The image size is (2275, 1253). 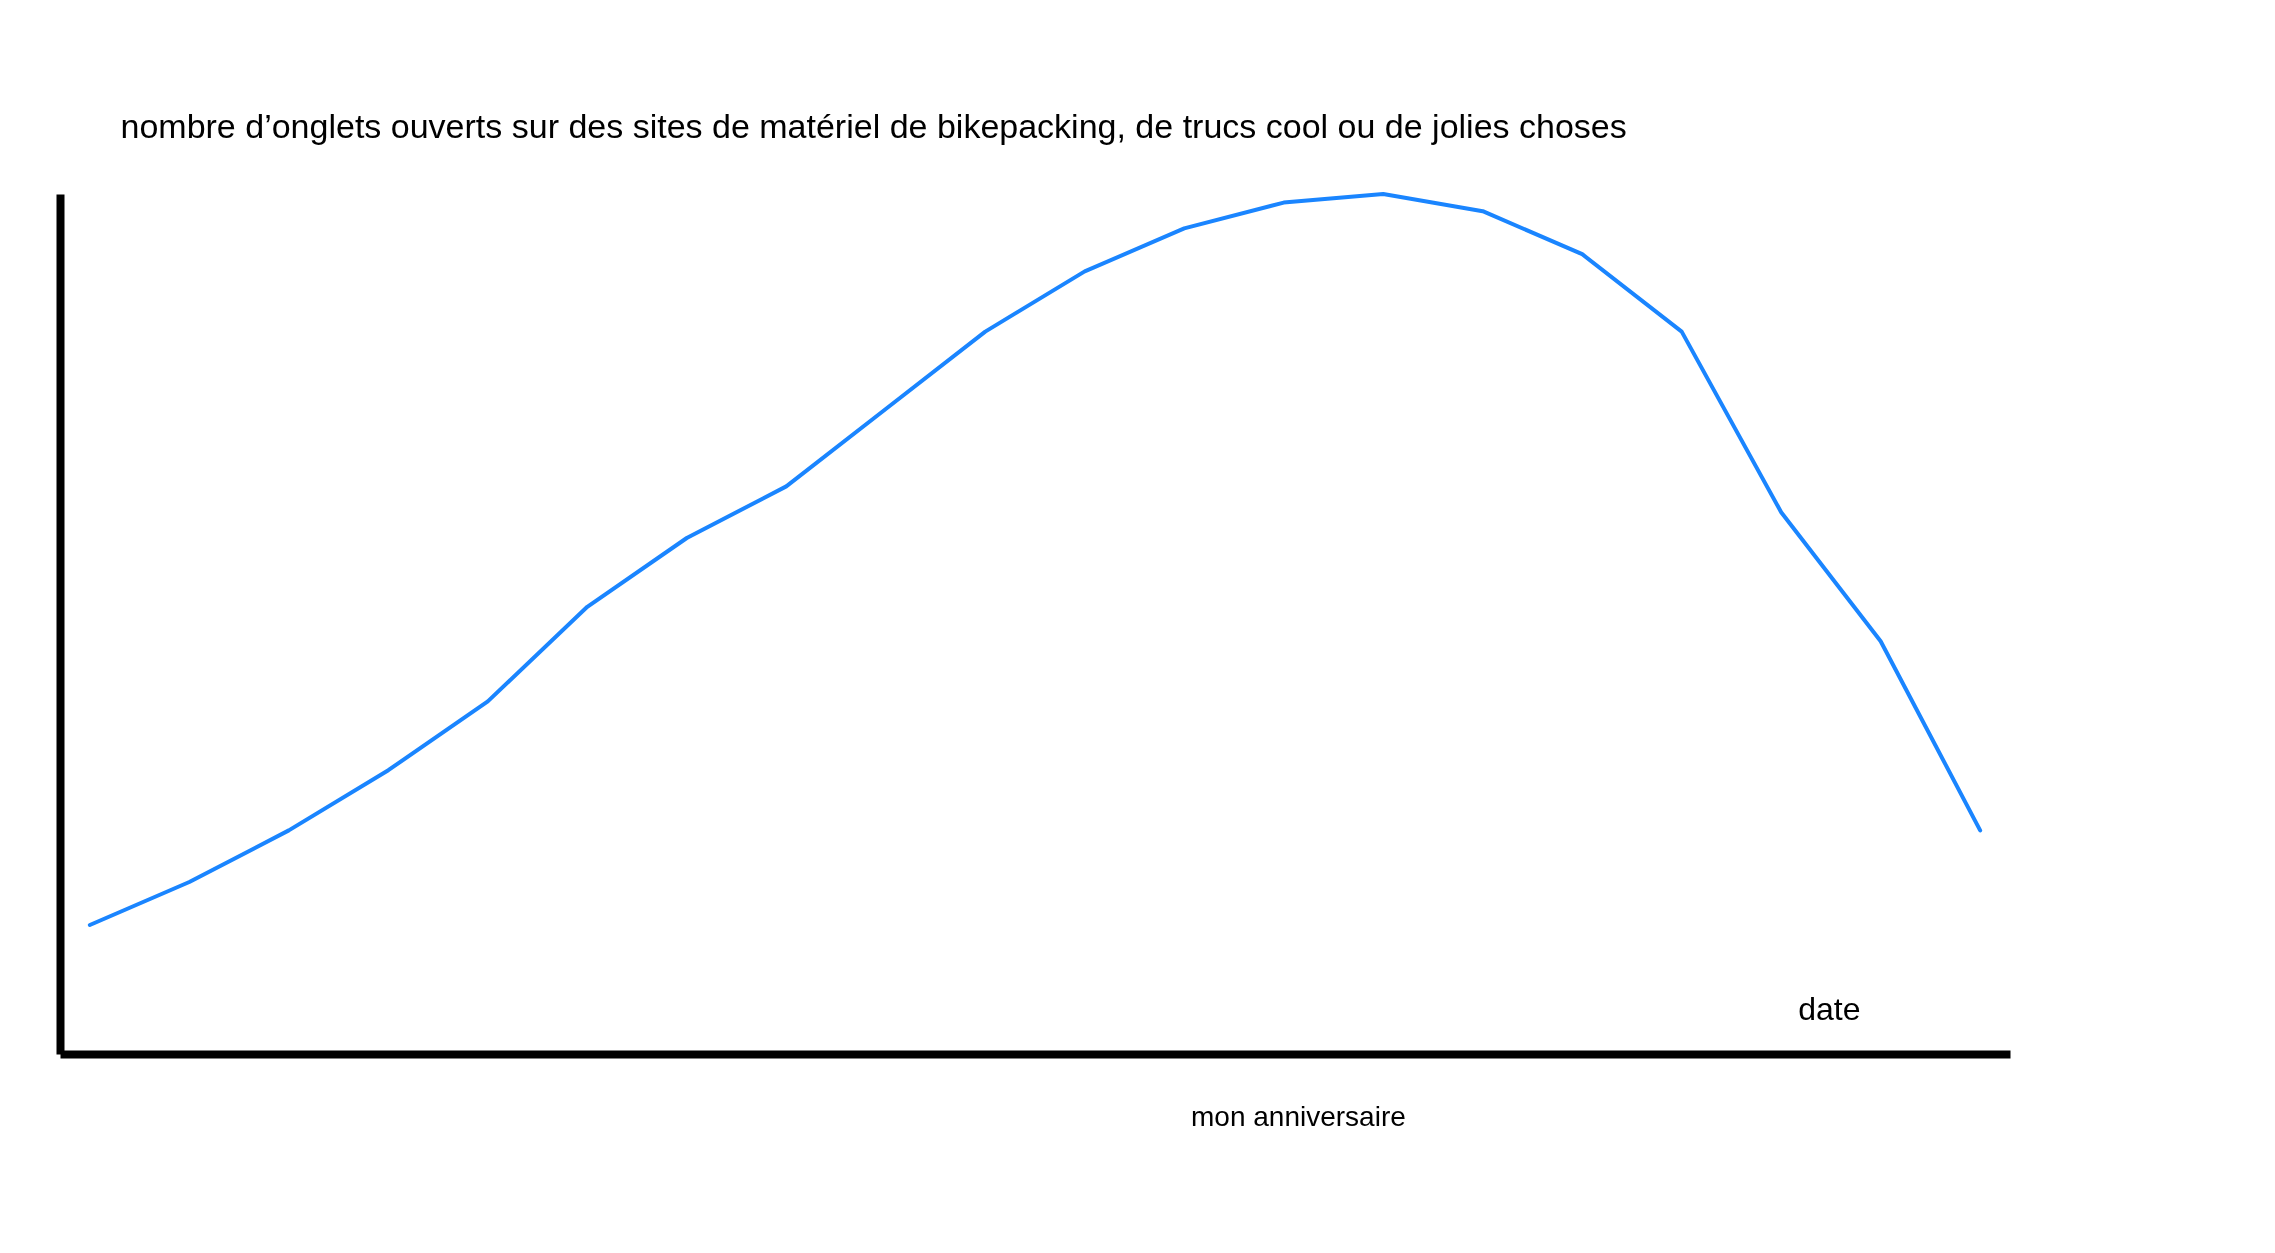 What do you see at coordinates (873, 125) in the screenshot?
I see `y-axis-title: nombre d’onglets ouverts sur des sites de matériel de bikepacking, de trucs cool ou de jolies choses` at bounding box center [873, 125].